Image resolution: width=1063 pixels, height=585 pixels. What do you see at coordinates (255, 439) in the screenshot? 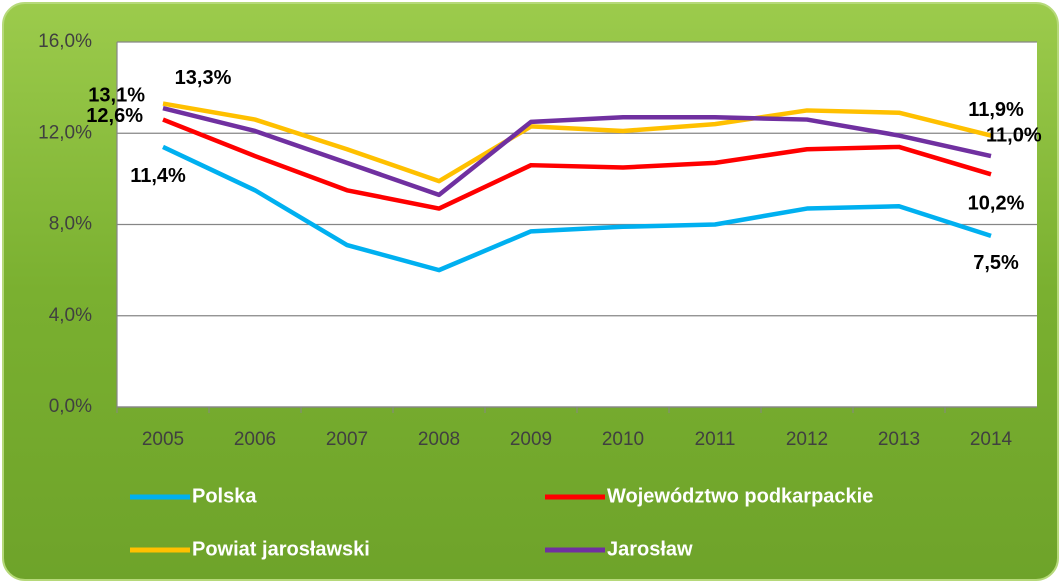
I see `x-tick-label: 2006` at bounding box center [255, 439].